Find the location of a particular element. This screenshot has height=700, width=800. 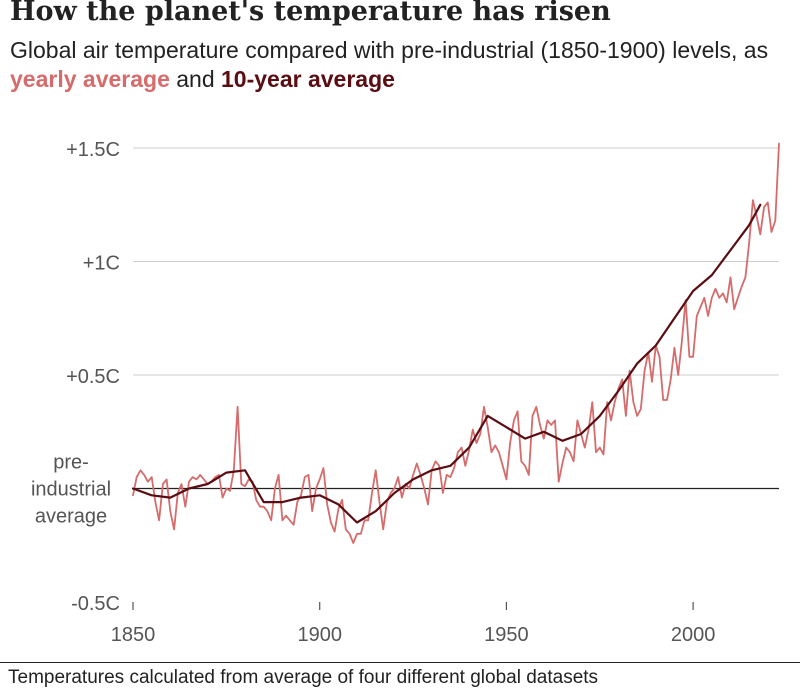

y-tick-label: -0.5C is located at coordinates (95, 604).